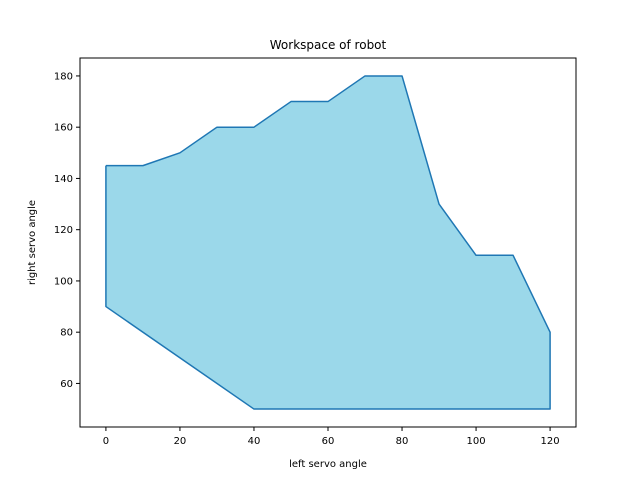 The height and width of the screenshot is (480, 640). What do you see at coordinates (328, 441) in the screenshot?
I see `x-tick-label: 60` at bounding box center [328, 441].